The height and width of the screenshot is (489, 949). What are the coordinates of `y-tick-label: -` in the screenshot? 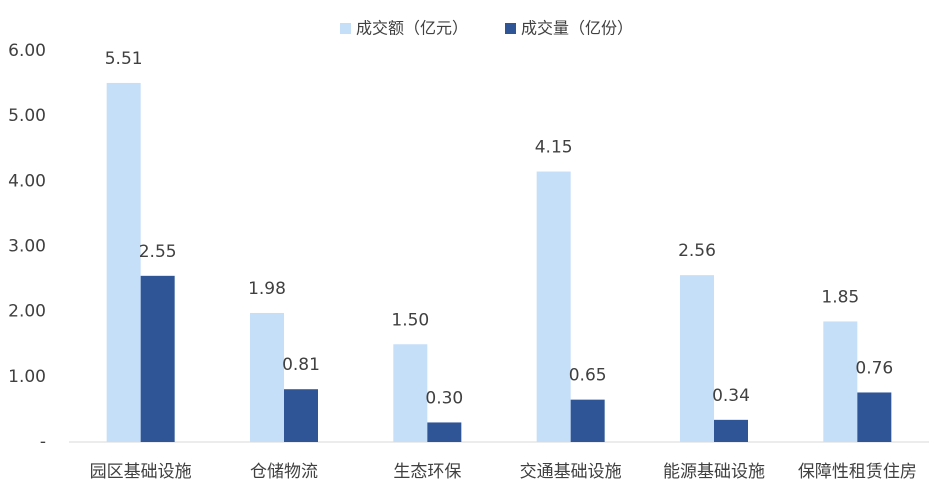 It's located at (43, 442).